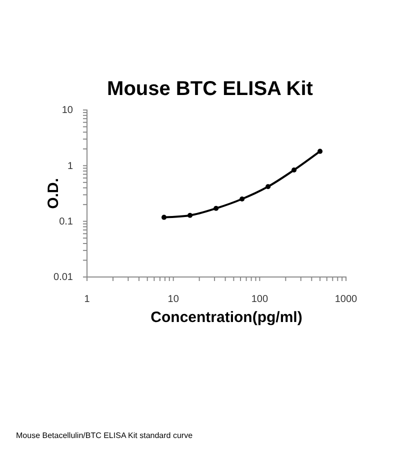  What do you see at coordinates (210, 89) in the screenshot?
I see `chart-title: Mouse BTC ELISA Kit` at bounding box center [210, 89].